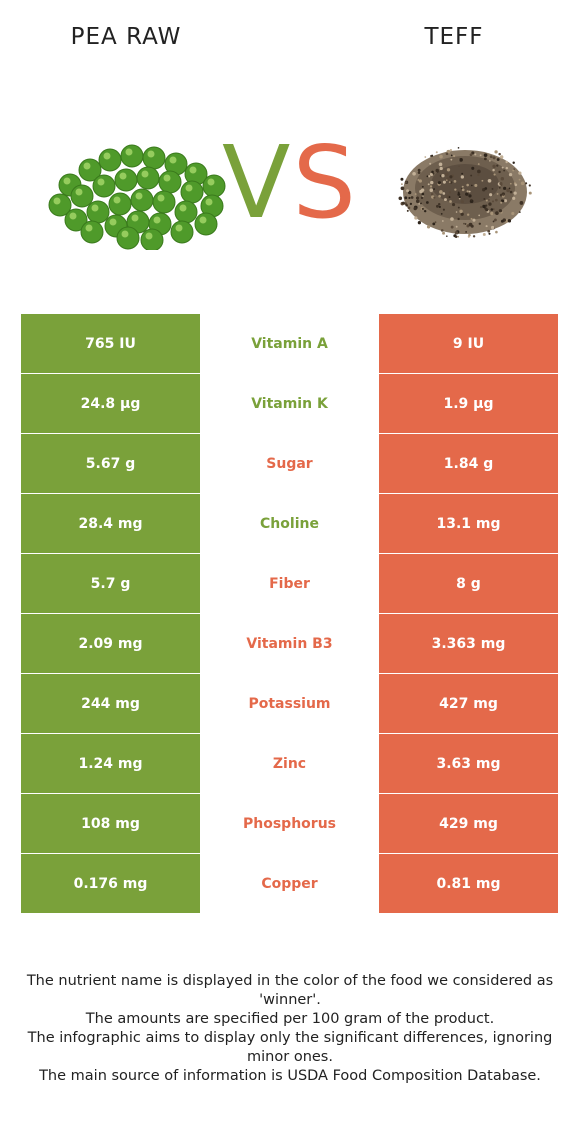 This screenshot has height=1144, width=580. I want to click on right-value: 1.9 µg, so click(468, 403).